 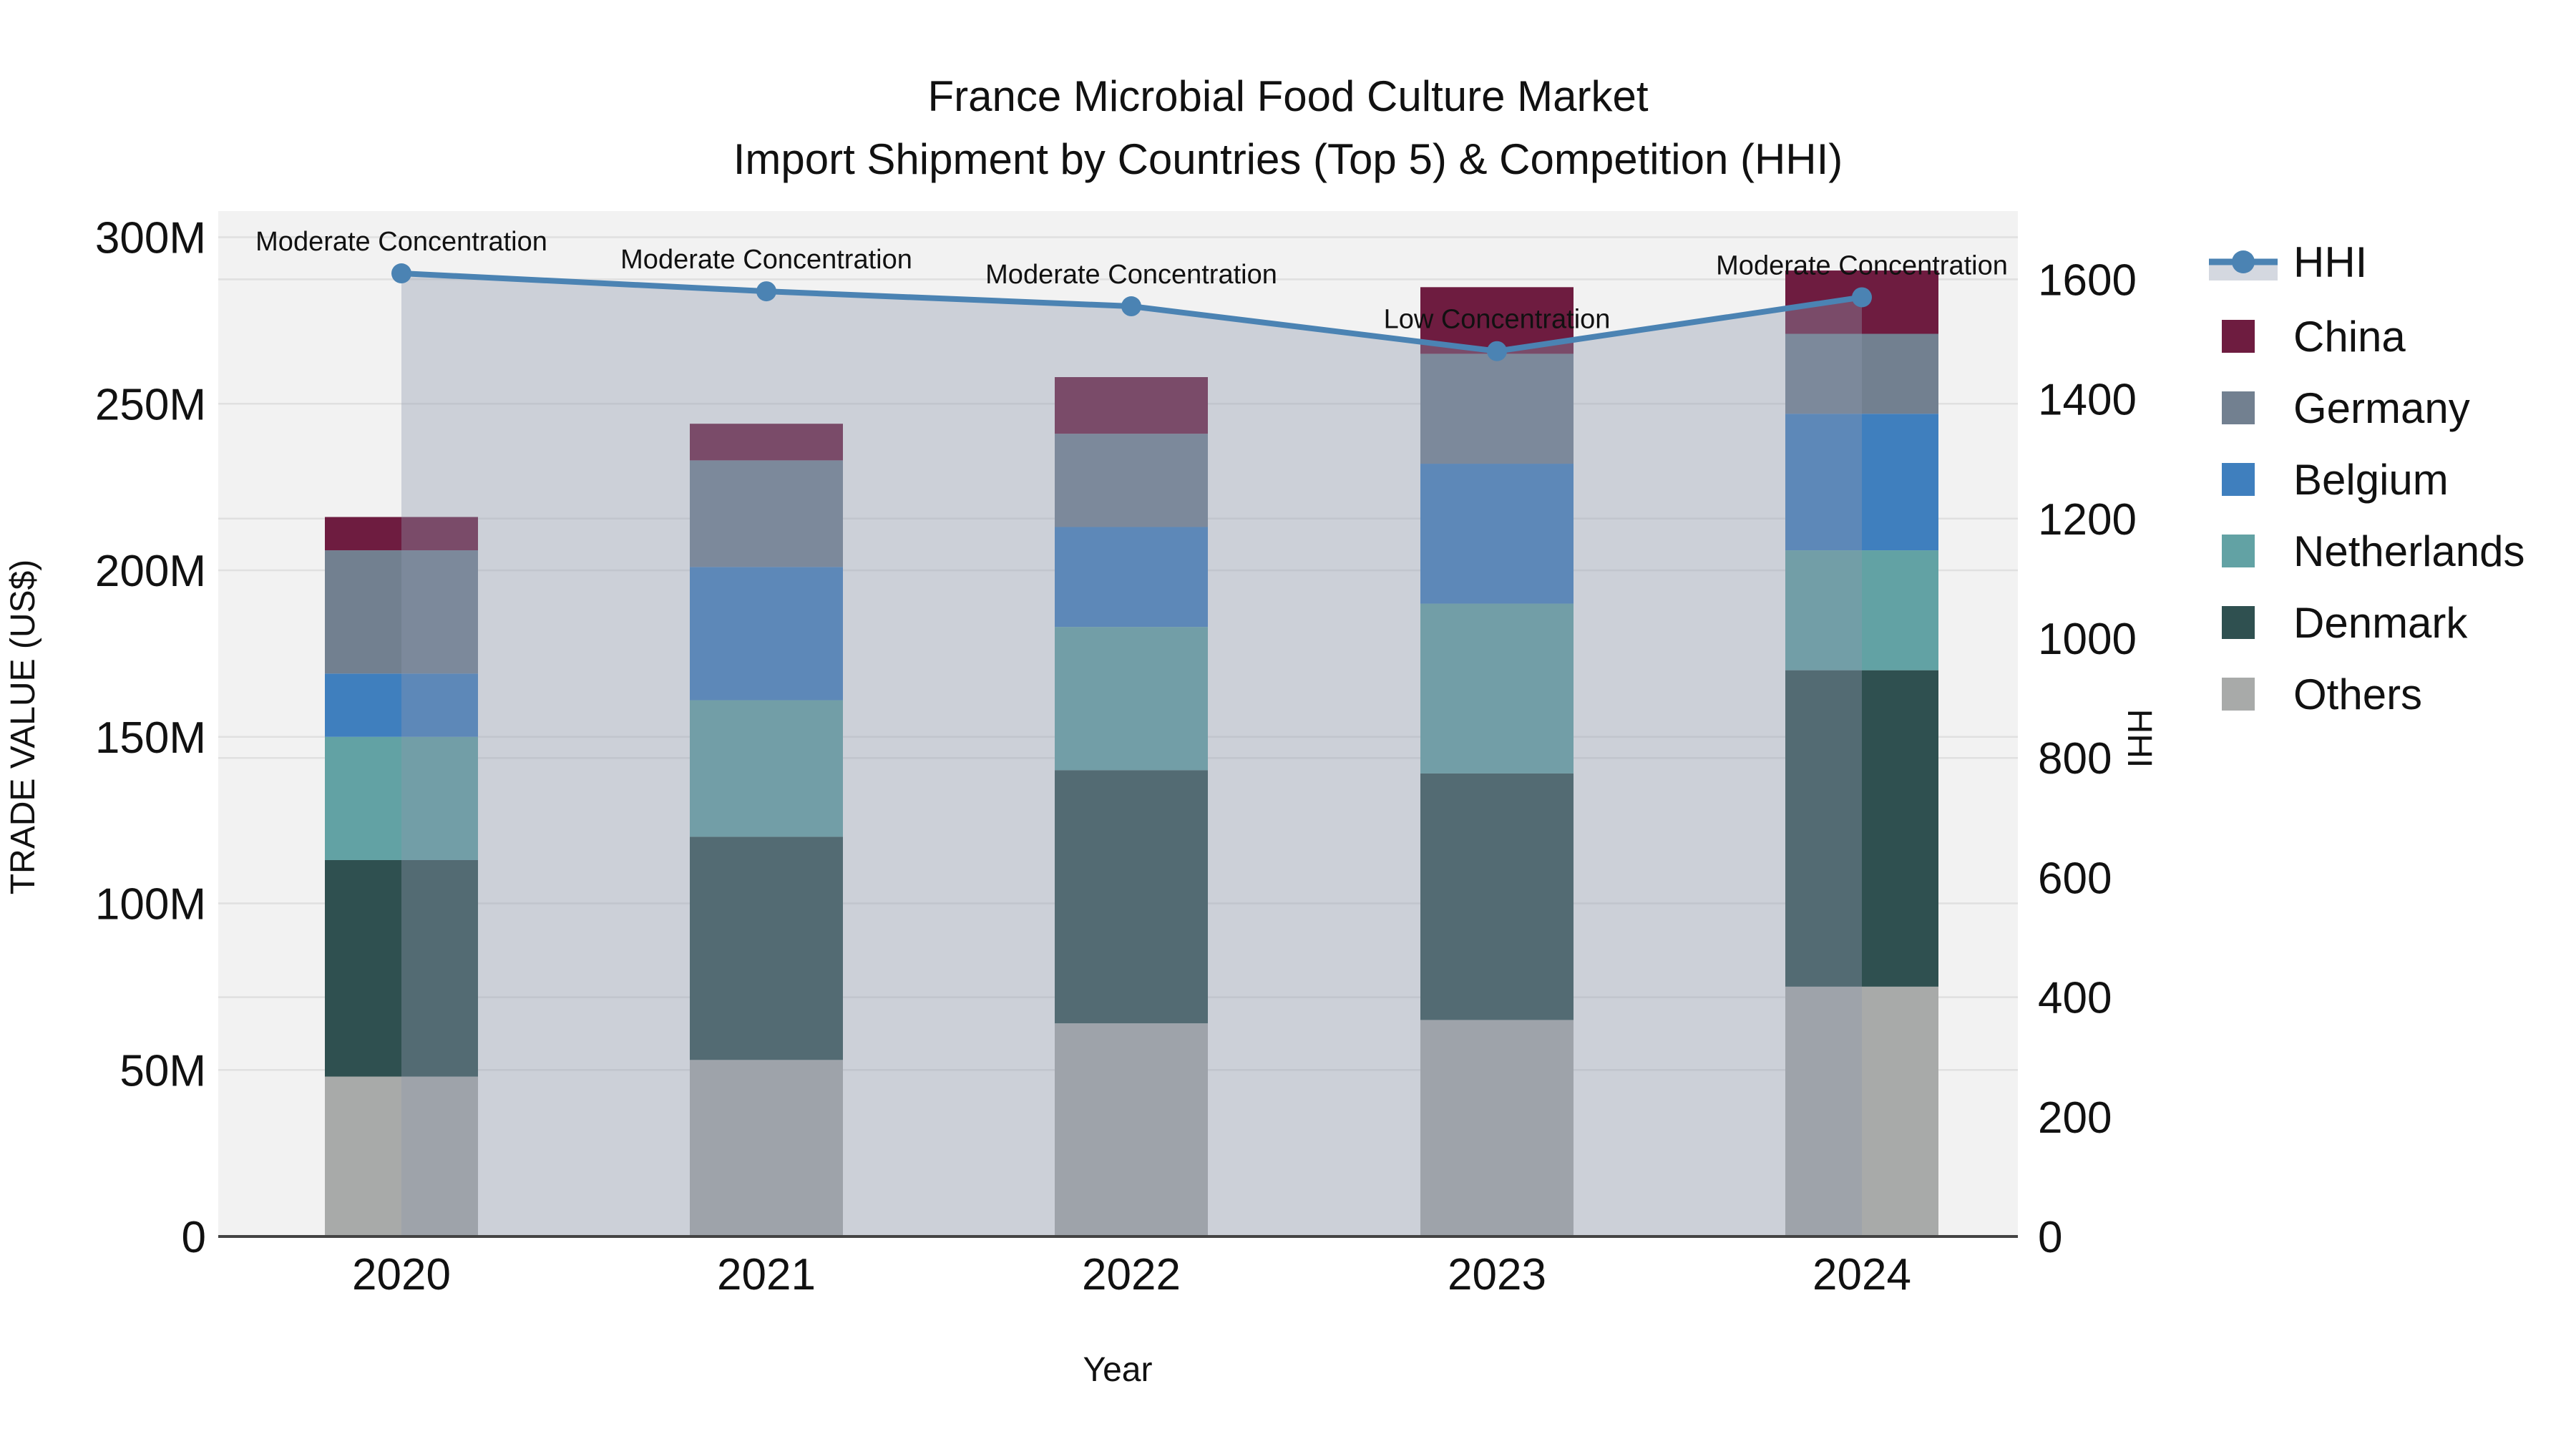 What do you see at coordinates (1131, 275) in the screenshot?
I see `annotation-2022: Moderate Concentration` at bounding box center [1131, 275].